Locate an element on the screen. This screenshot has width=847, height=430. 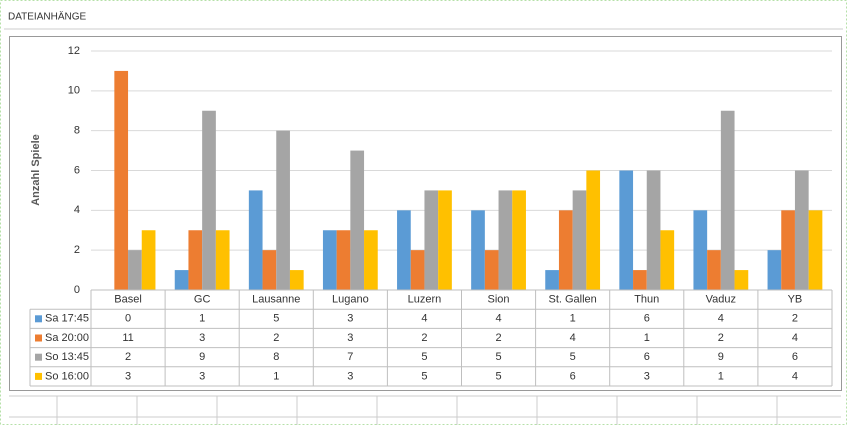
x-tick-label: YB is located at coordinates (795, 300).